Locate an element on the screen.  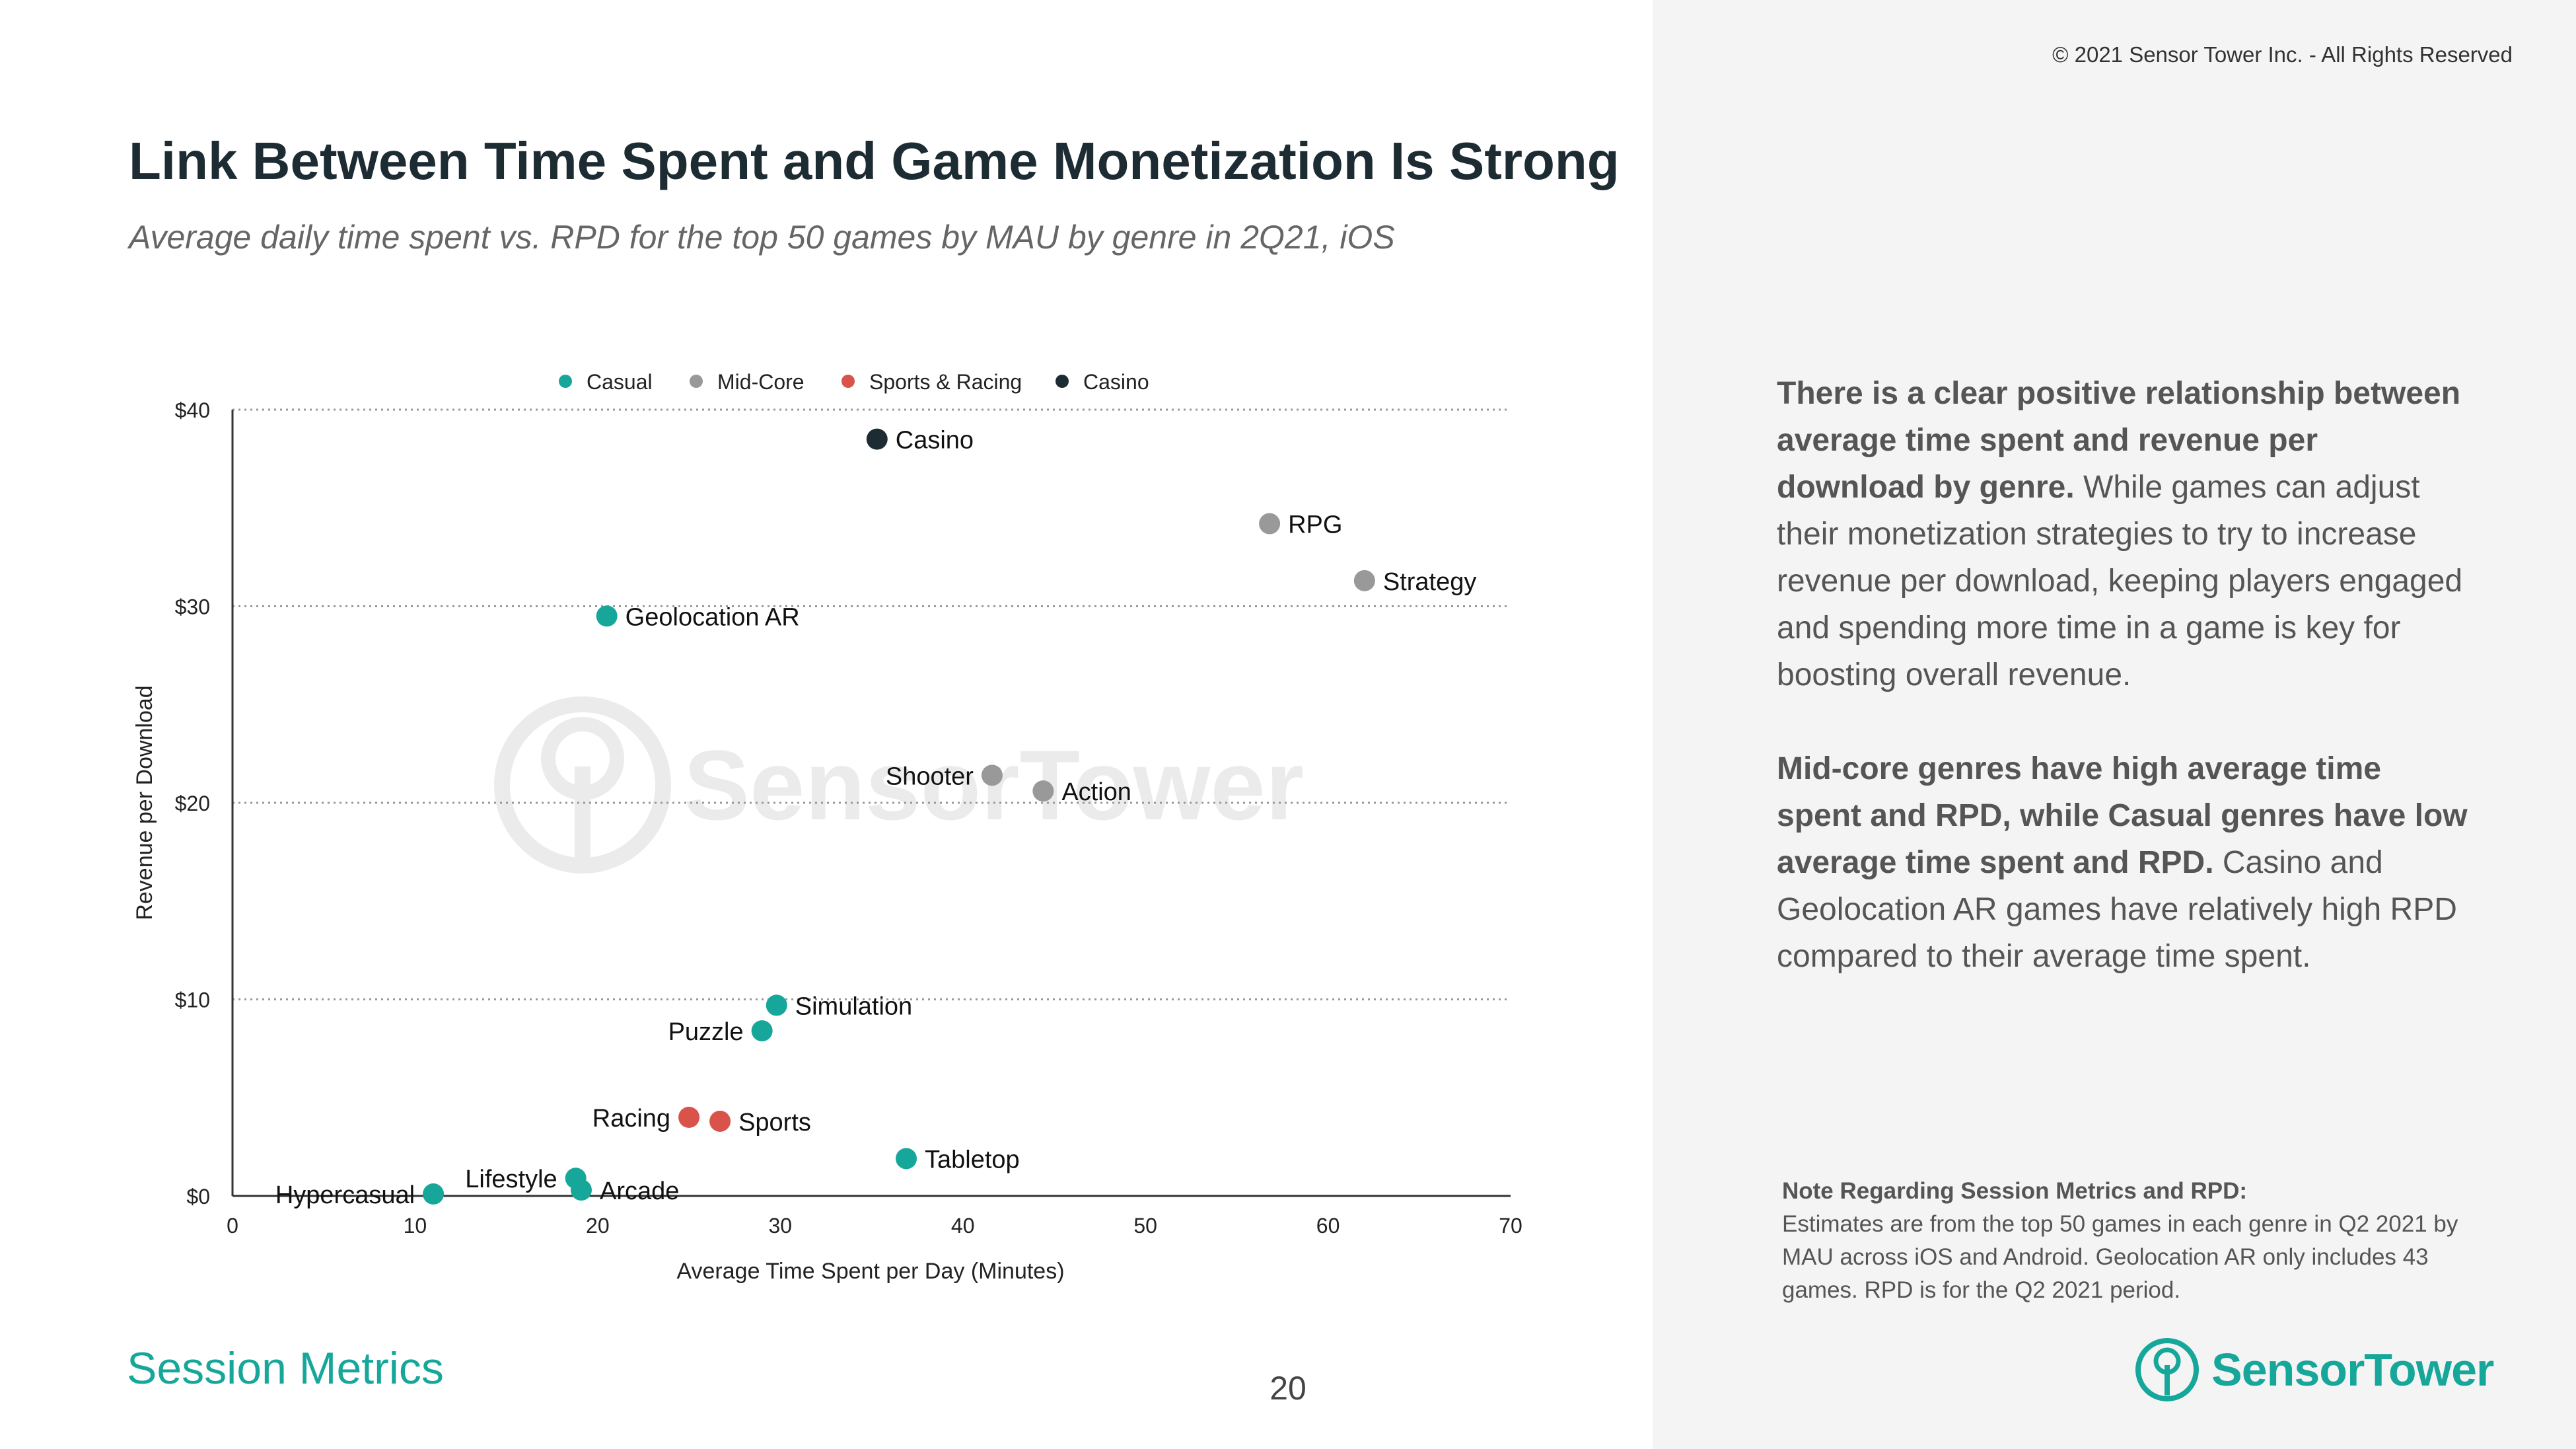
legend-label: Casual is located at coordinates (620, 382).